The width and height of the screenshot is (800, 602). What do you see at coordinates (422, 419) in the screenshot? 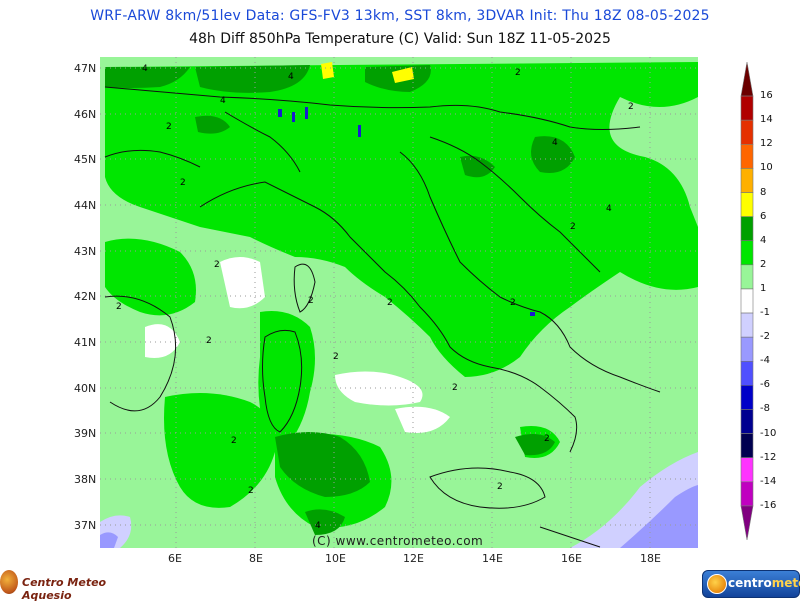
I see `neutral-area-south` at bounding box center [422, 419].